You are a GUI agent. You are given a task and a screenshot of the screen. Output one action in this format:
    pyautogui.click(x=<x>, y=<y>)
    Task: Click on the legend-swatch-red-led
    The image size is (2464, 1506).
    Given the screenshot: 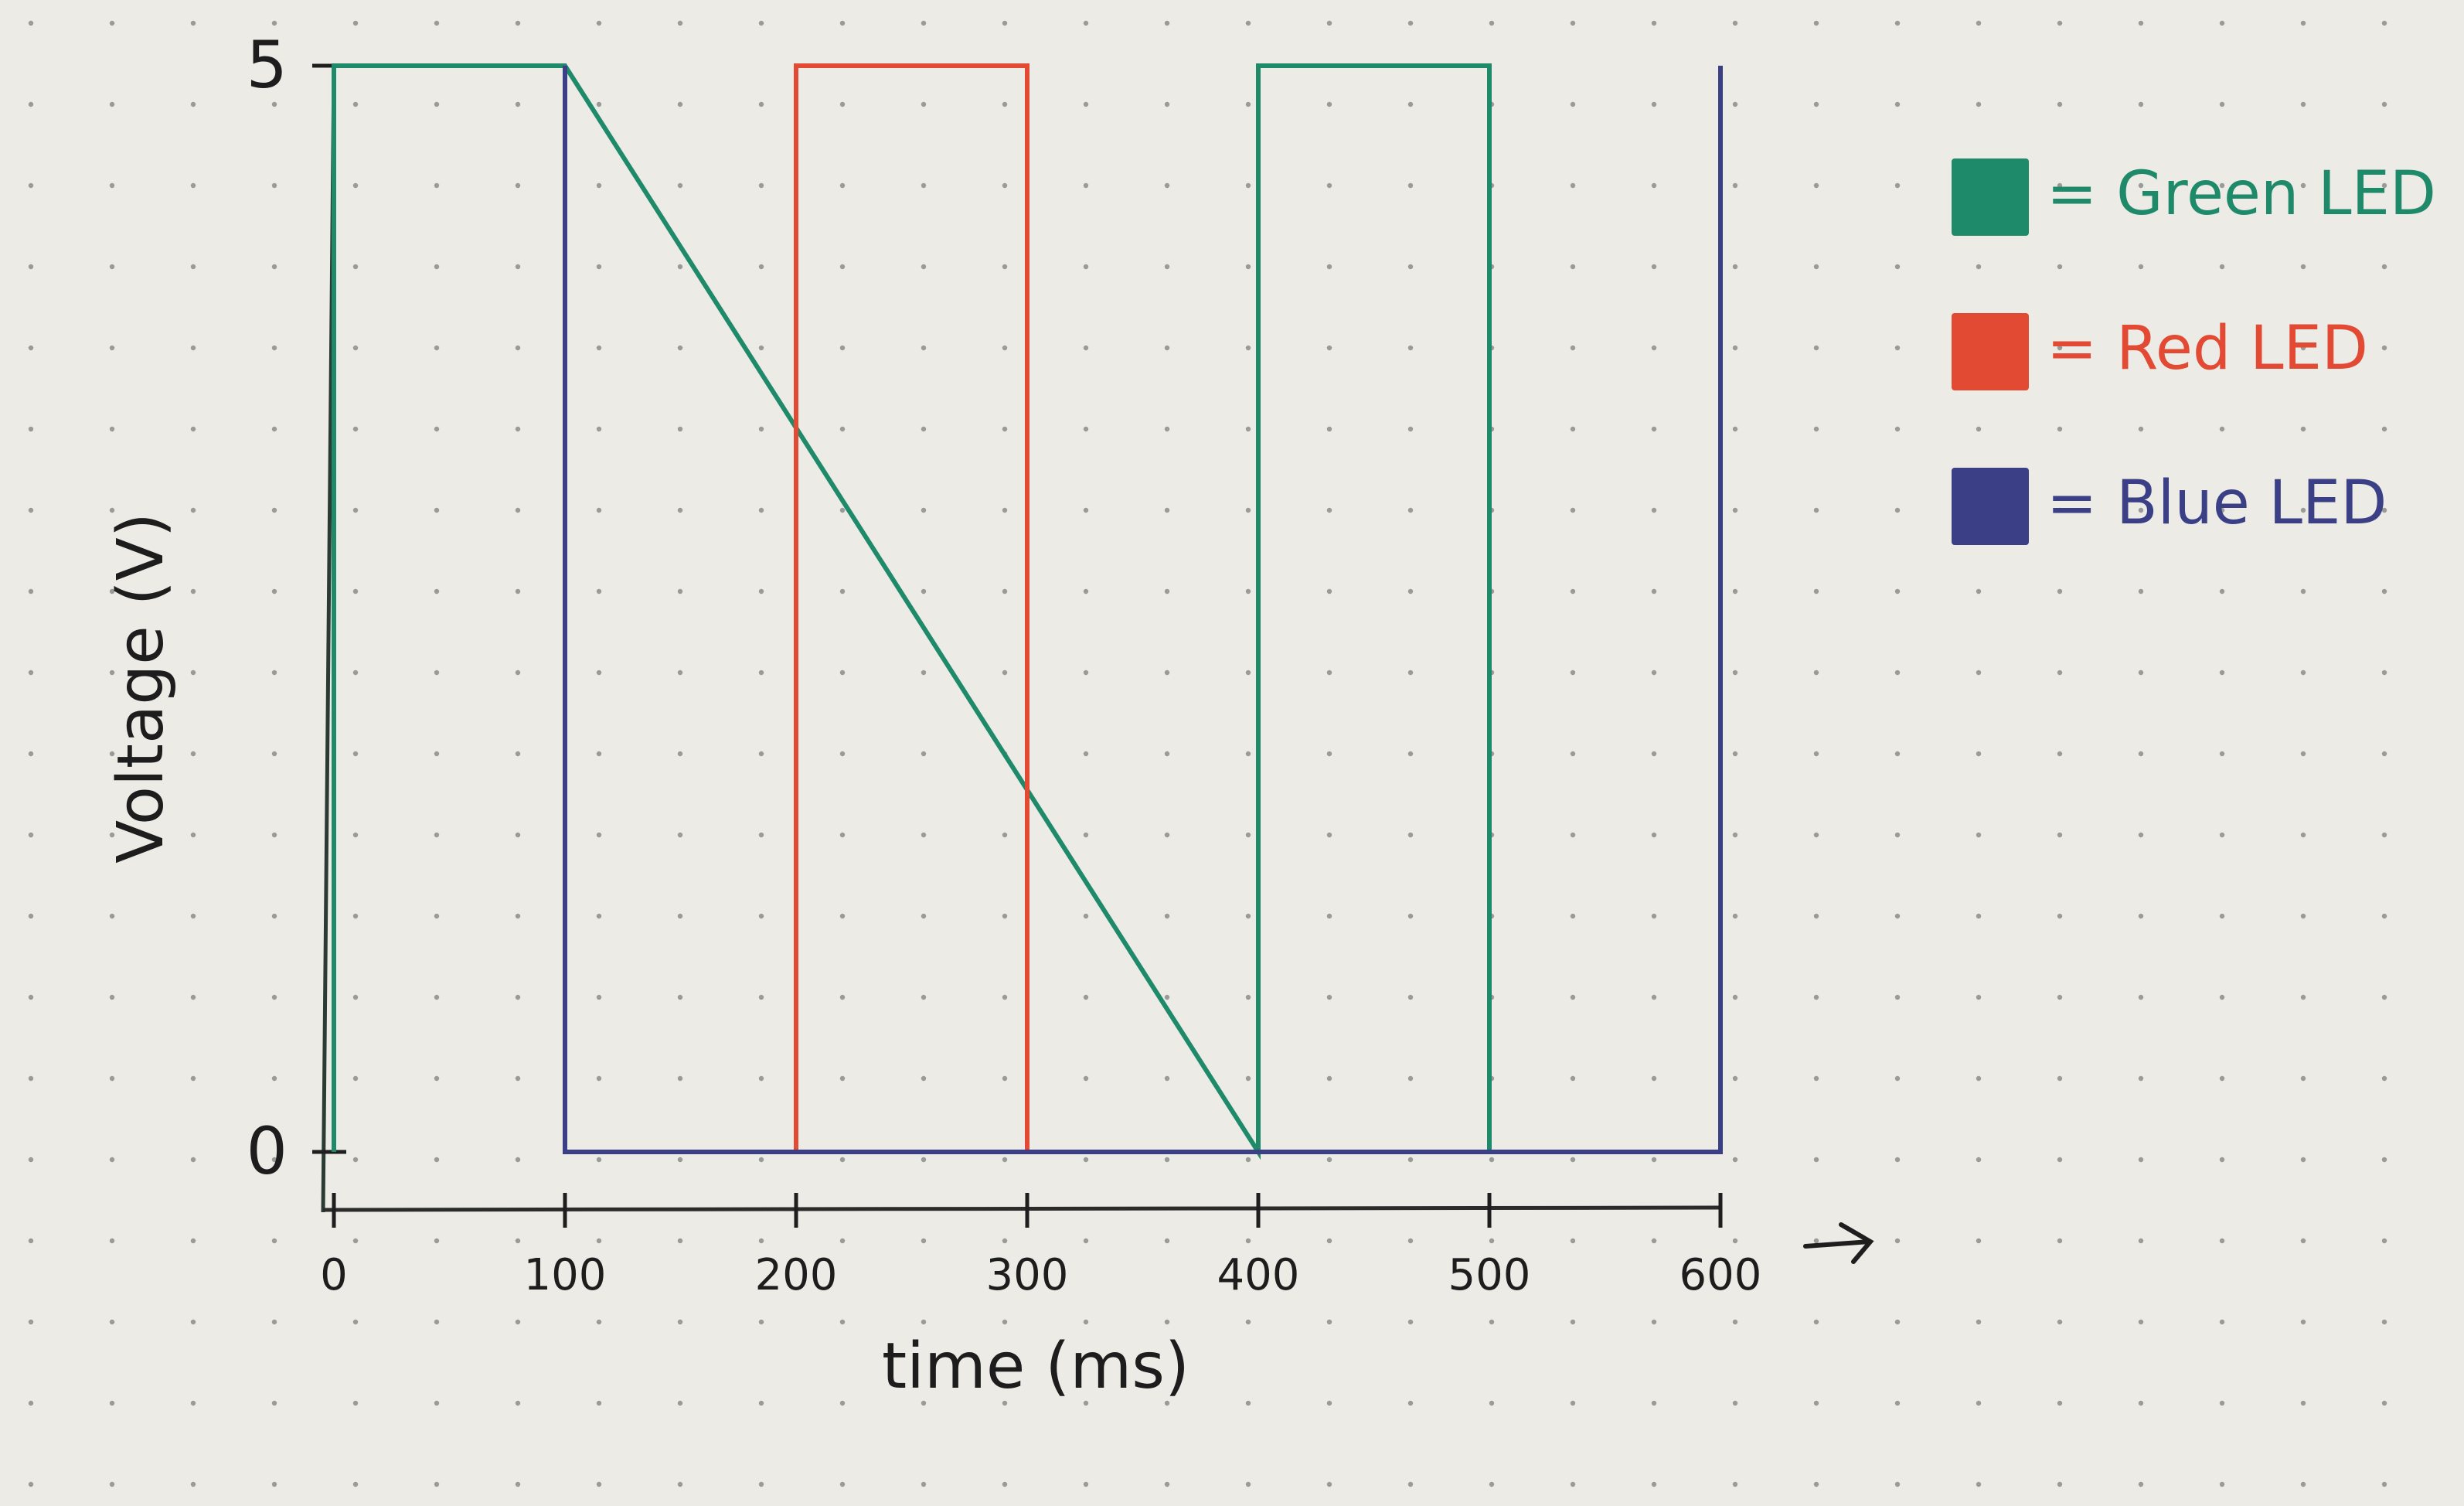 What is the action you would take?
    pyautogui.click(x=1990, y=351)
    